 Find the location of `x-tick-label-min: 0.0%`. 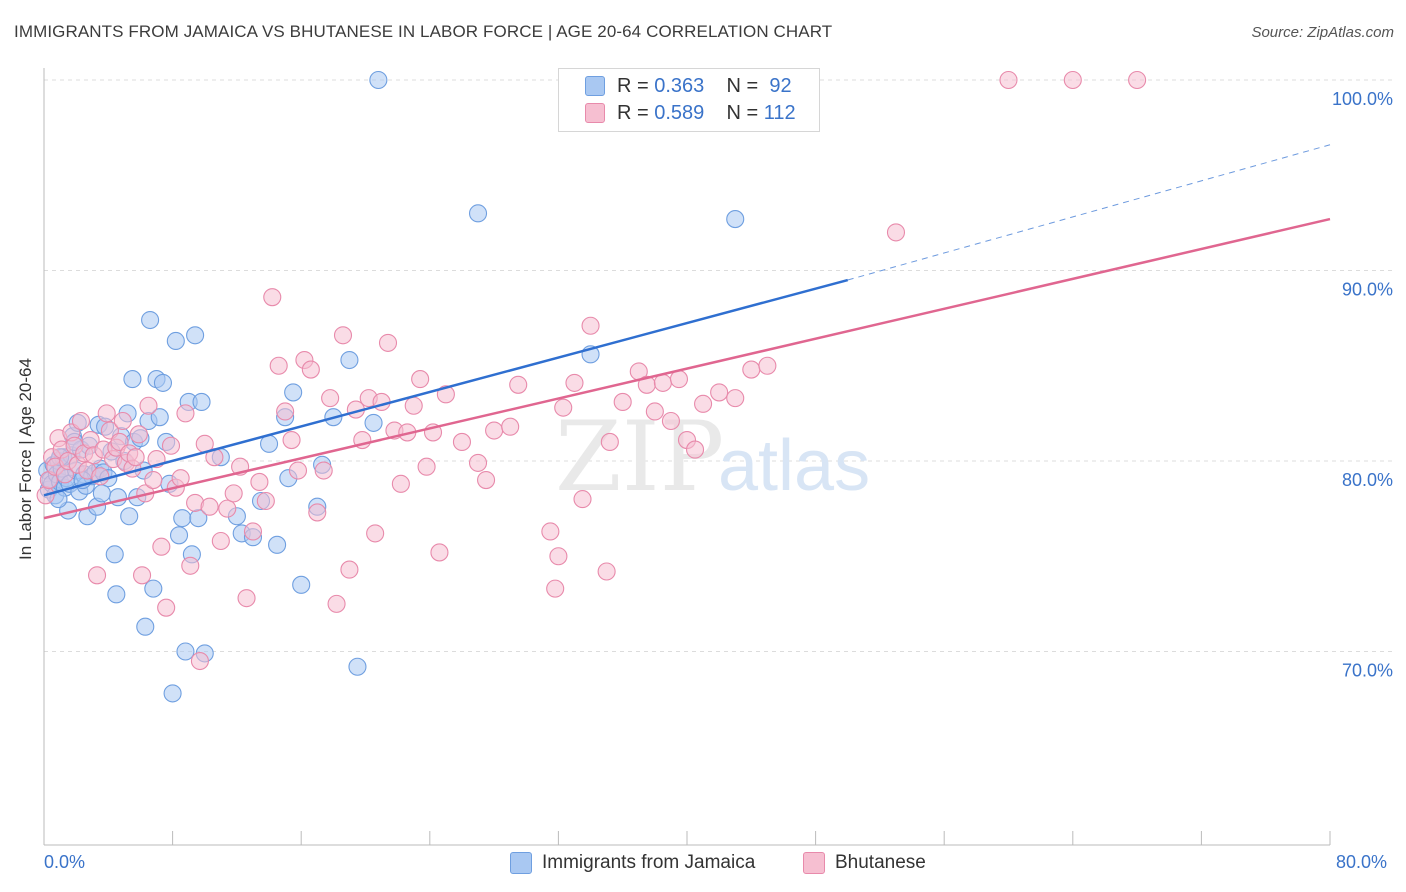

x-tick-label-min: 0.0% is located at coordinates (65, 862).